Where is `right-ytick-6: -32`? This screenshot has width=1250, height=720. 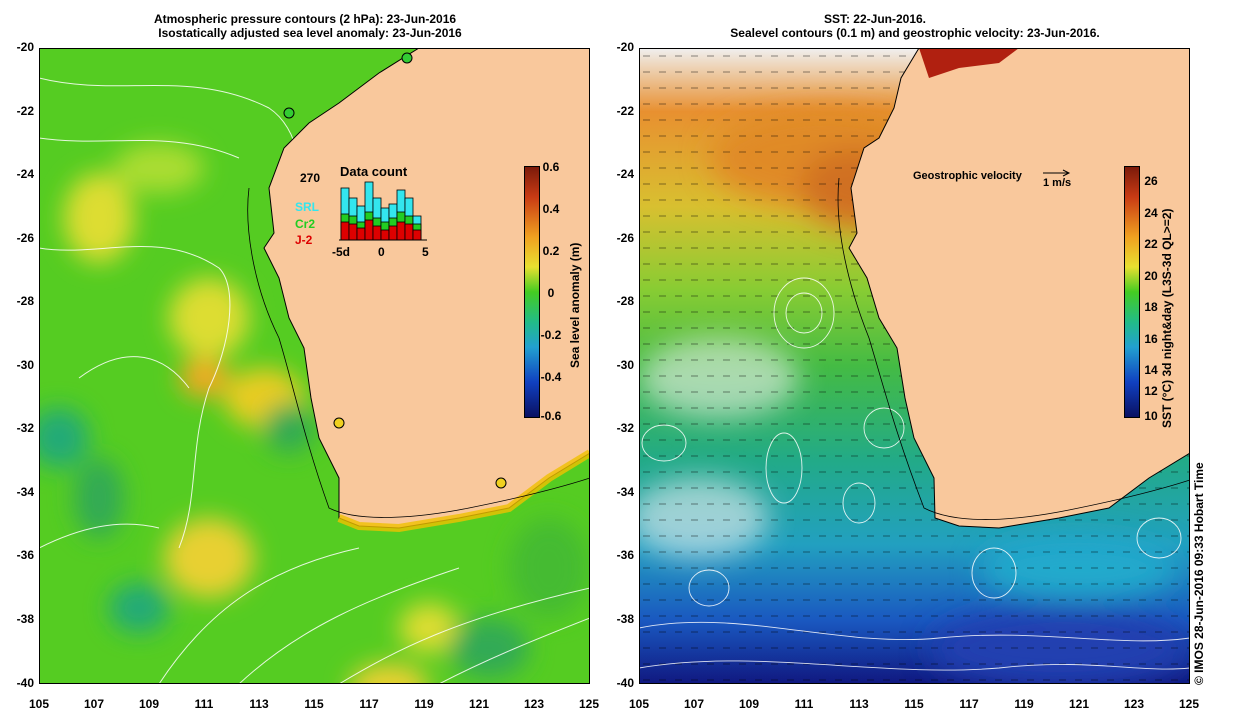
right-ytick-6: -32 is located at coordinates (625, 428).